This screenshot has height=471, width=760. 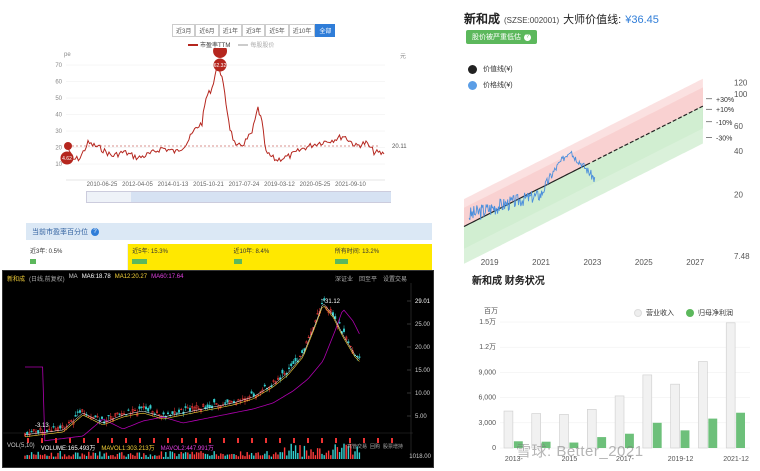 What do you see at coordinates (261, 197) in the screenshot?
I see `pe-range-selection` at bounding box center [261, 197].